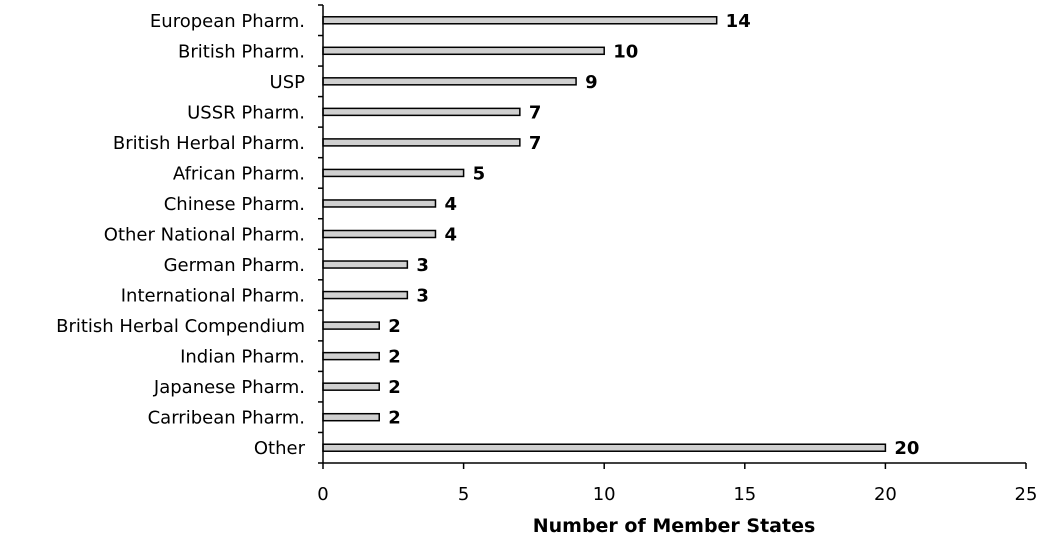 The width and height of the screenshot is (1040, 542). I want to click on value-label-11: 2, so click(394, 357).